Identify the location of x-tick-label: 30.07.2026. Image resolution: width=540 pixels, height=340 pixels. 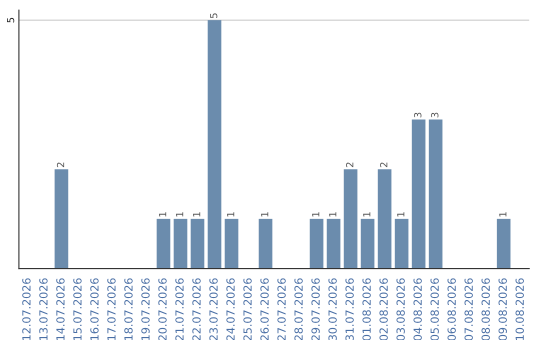
(332, 309).